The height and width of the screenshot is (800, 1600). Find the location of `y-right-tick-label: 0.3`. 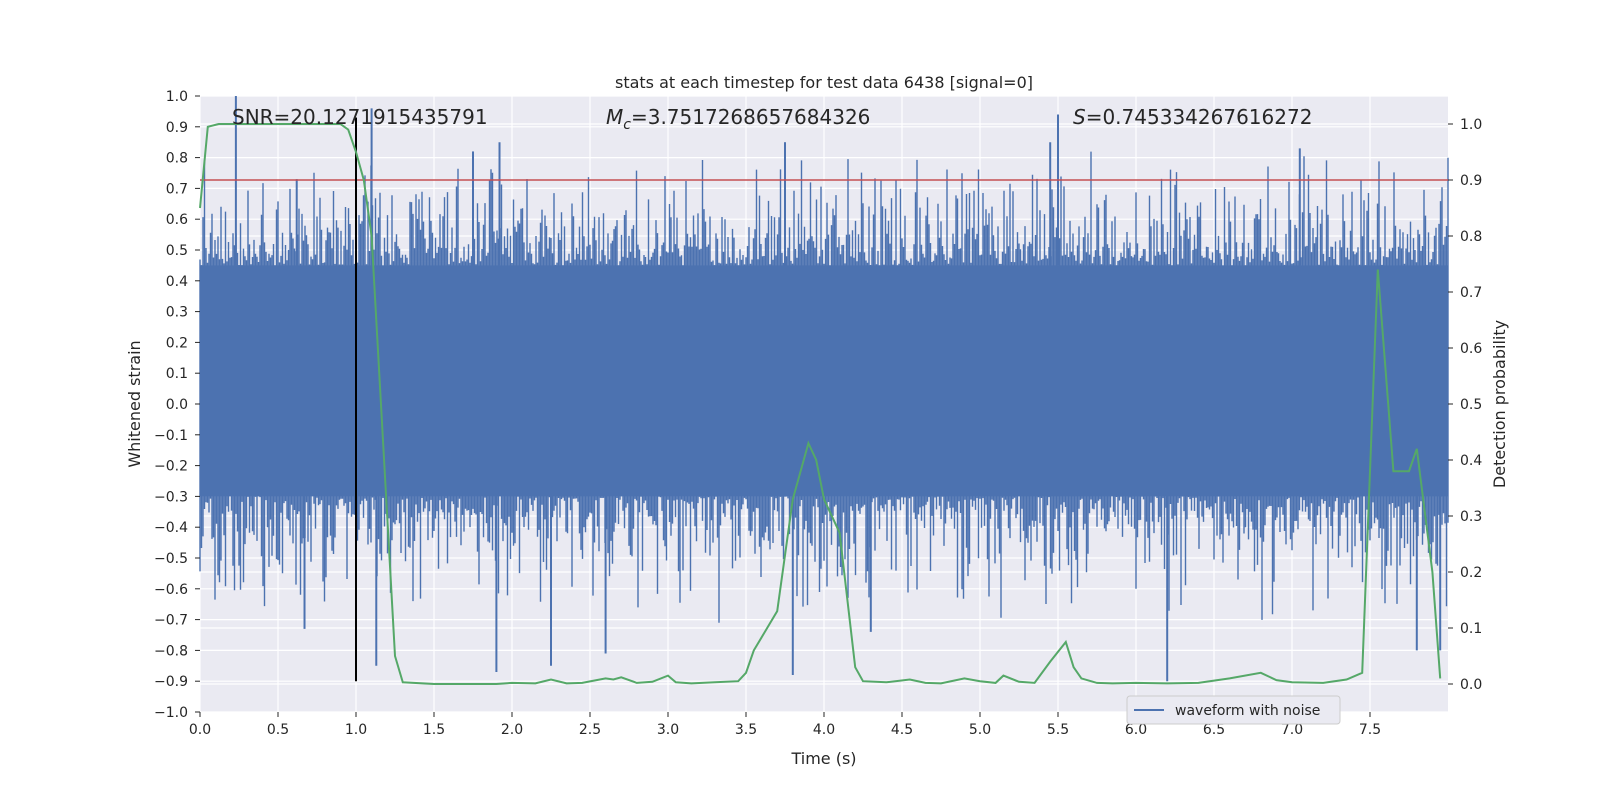

y-right-tick-label: 0.3 is located at coordinates (1471, 517).